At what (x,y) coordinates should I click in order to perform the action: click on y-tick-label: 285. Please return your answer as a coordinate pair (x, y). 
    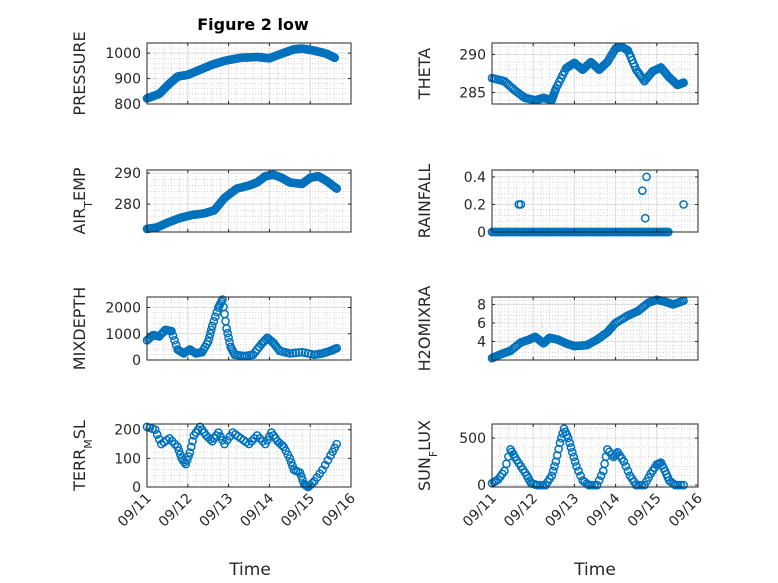
    Looking at the image, I should click on (472, 94).